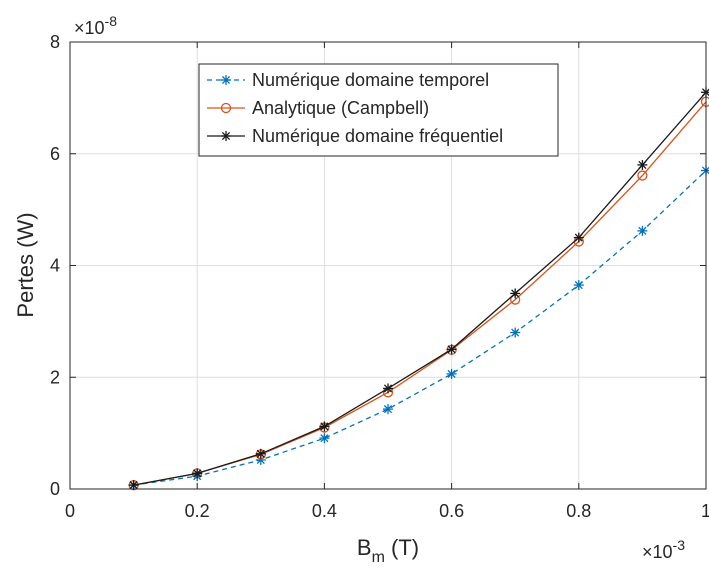 This screenshot has width=709, height=571. I want to click on legend-label: Analytique (Campbell), so click(340, 108).